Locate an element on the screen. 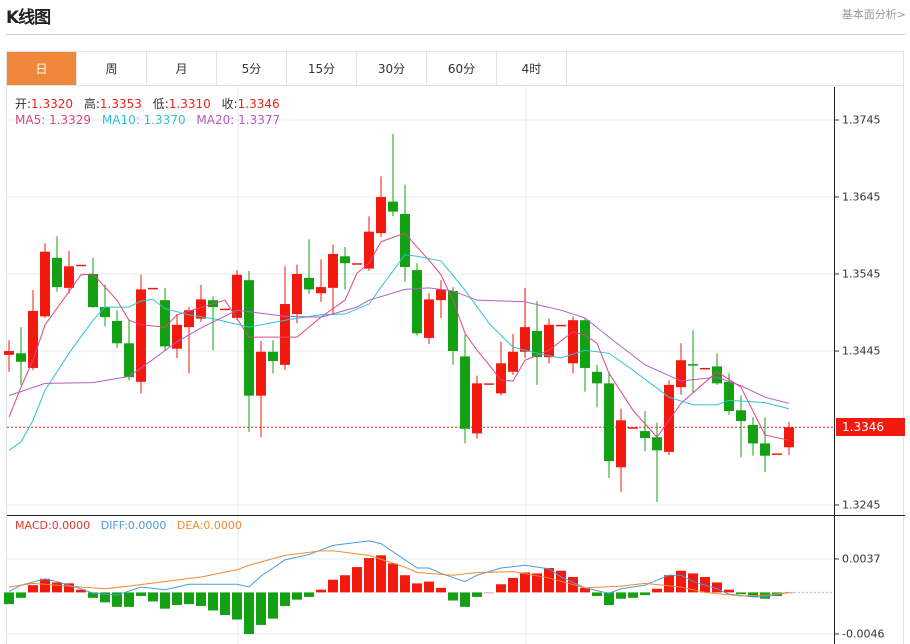 The height and width of the screenshot is (644, 910). ma5-label: MA5: is located at coordinates (32, 120).